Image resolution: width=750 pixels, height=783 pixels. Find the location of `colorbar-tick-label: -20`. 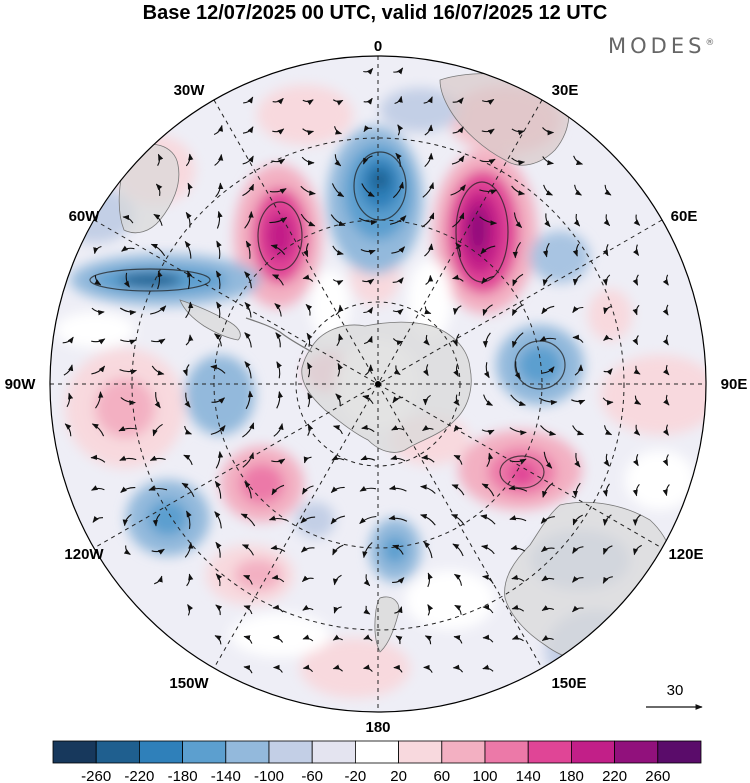

colorbar-tick-label: -20 is located at coordinates (356, 775).